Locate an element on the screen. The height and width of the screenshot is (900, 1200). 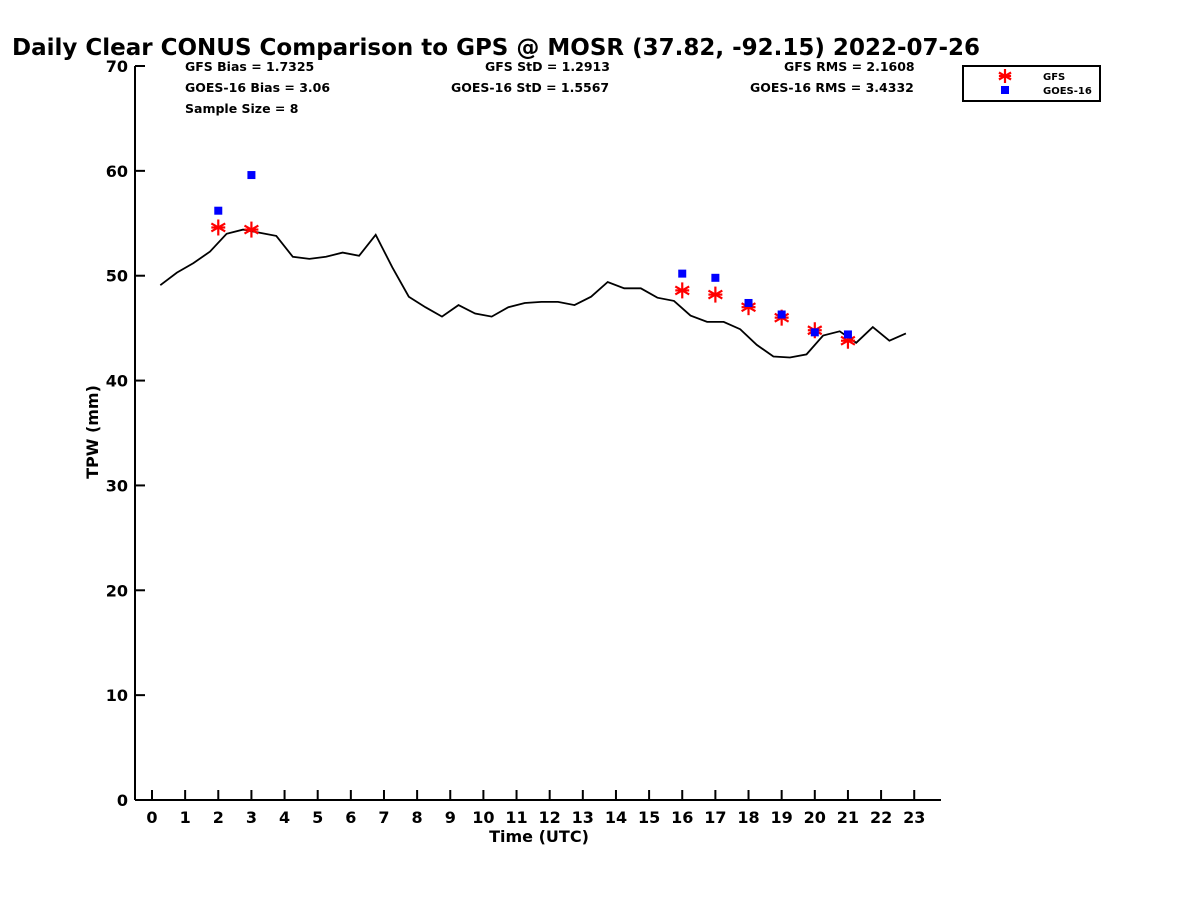
gfs-bias-stat: GFS Bias = 1.7325 is located at coordinates (249, 66).